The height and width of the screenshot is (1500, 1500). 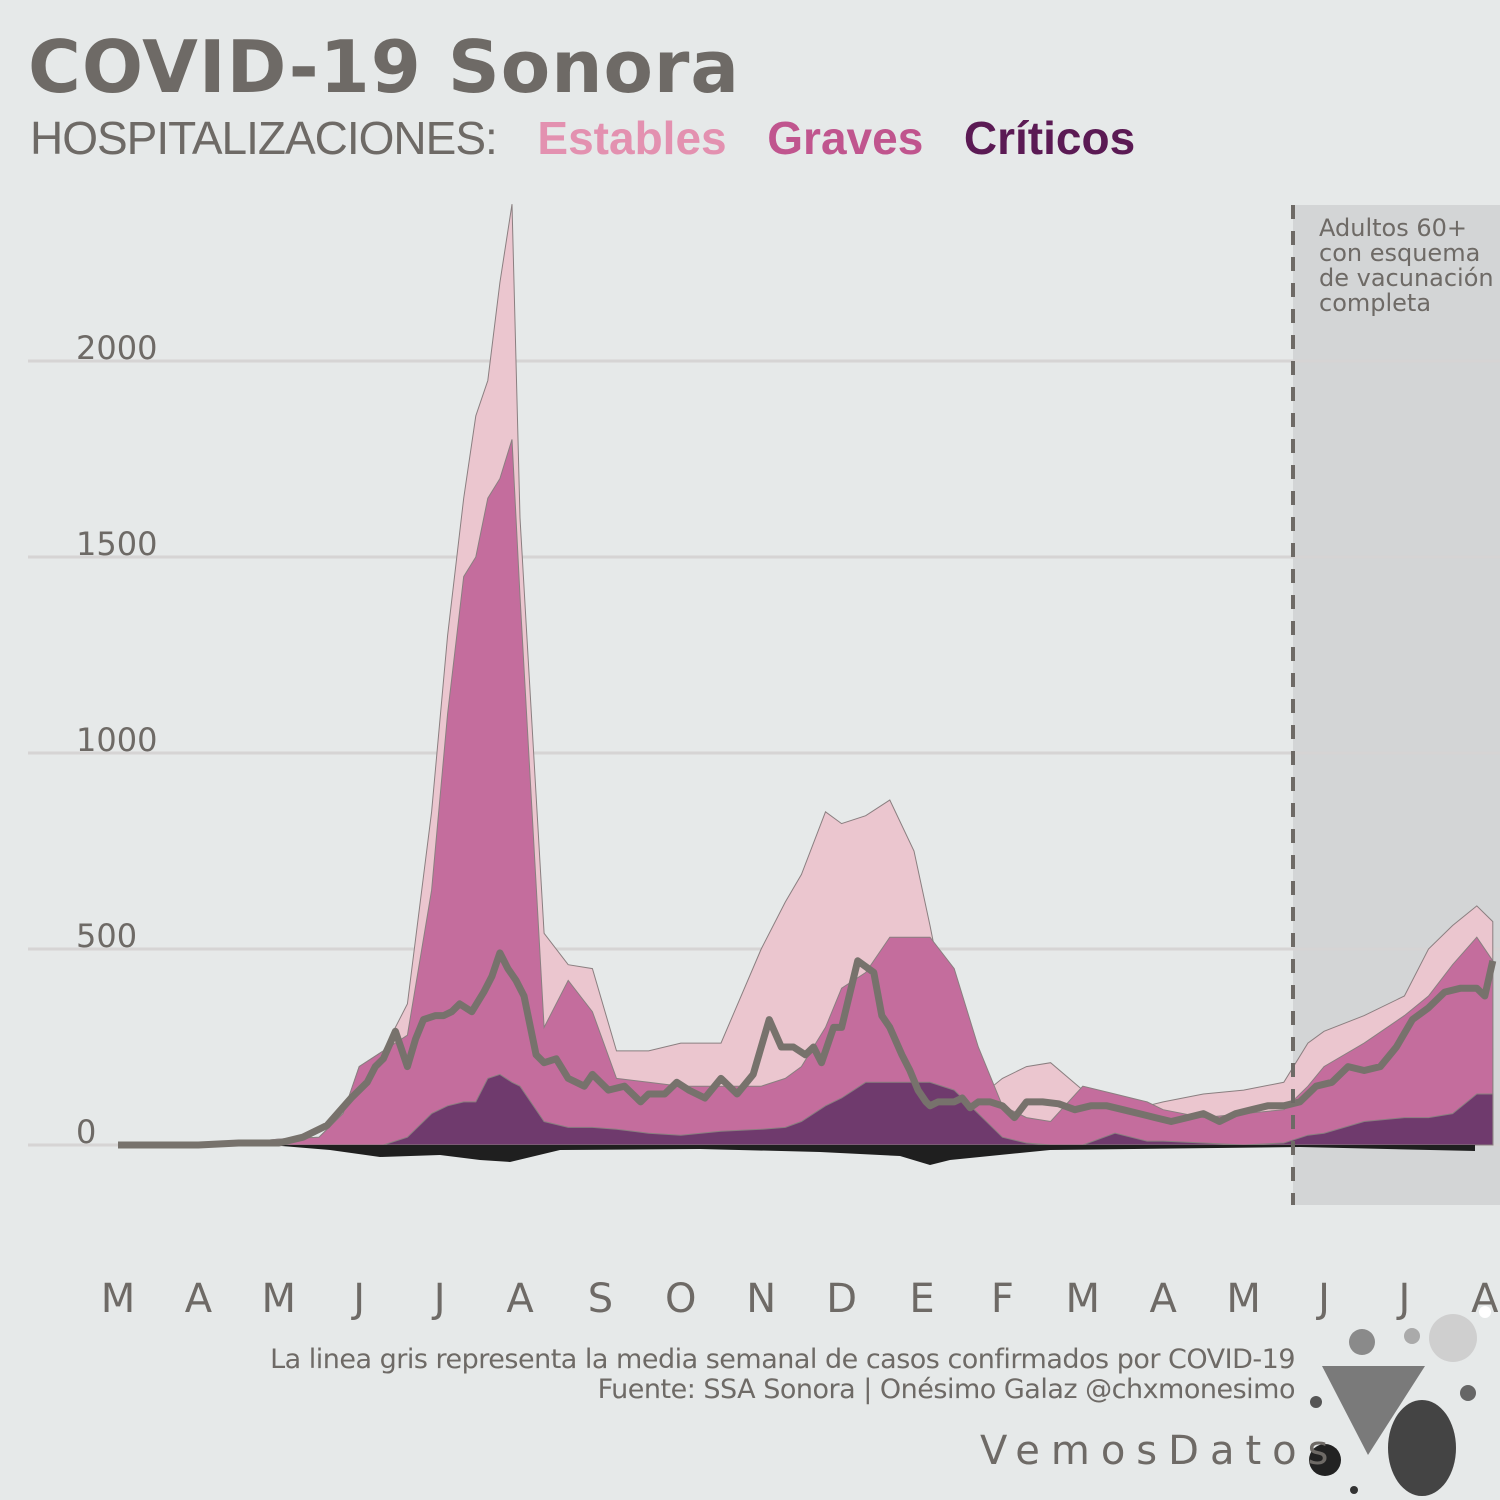 What do you see at coordinates (1160, 1451) in the screenshot?
I see `brand-name: VemosDatos` at bounding box center [1160, 1451].